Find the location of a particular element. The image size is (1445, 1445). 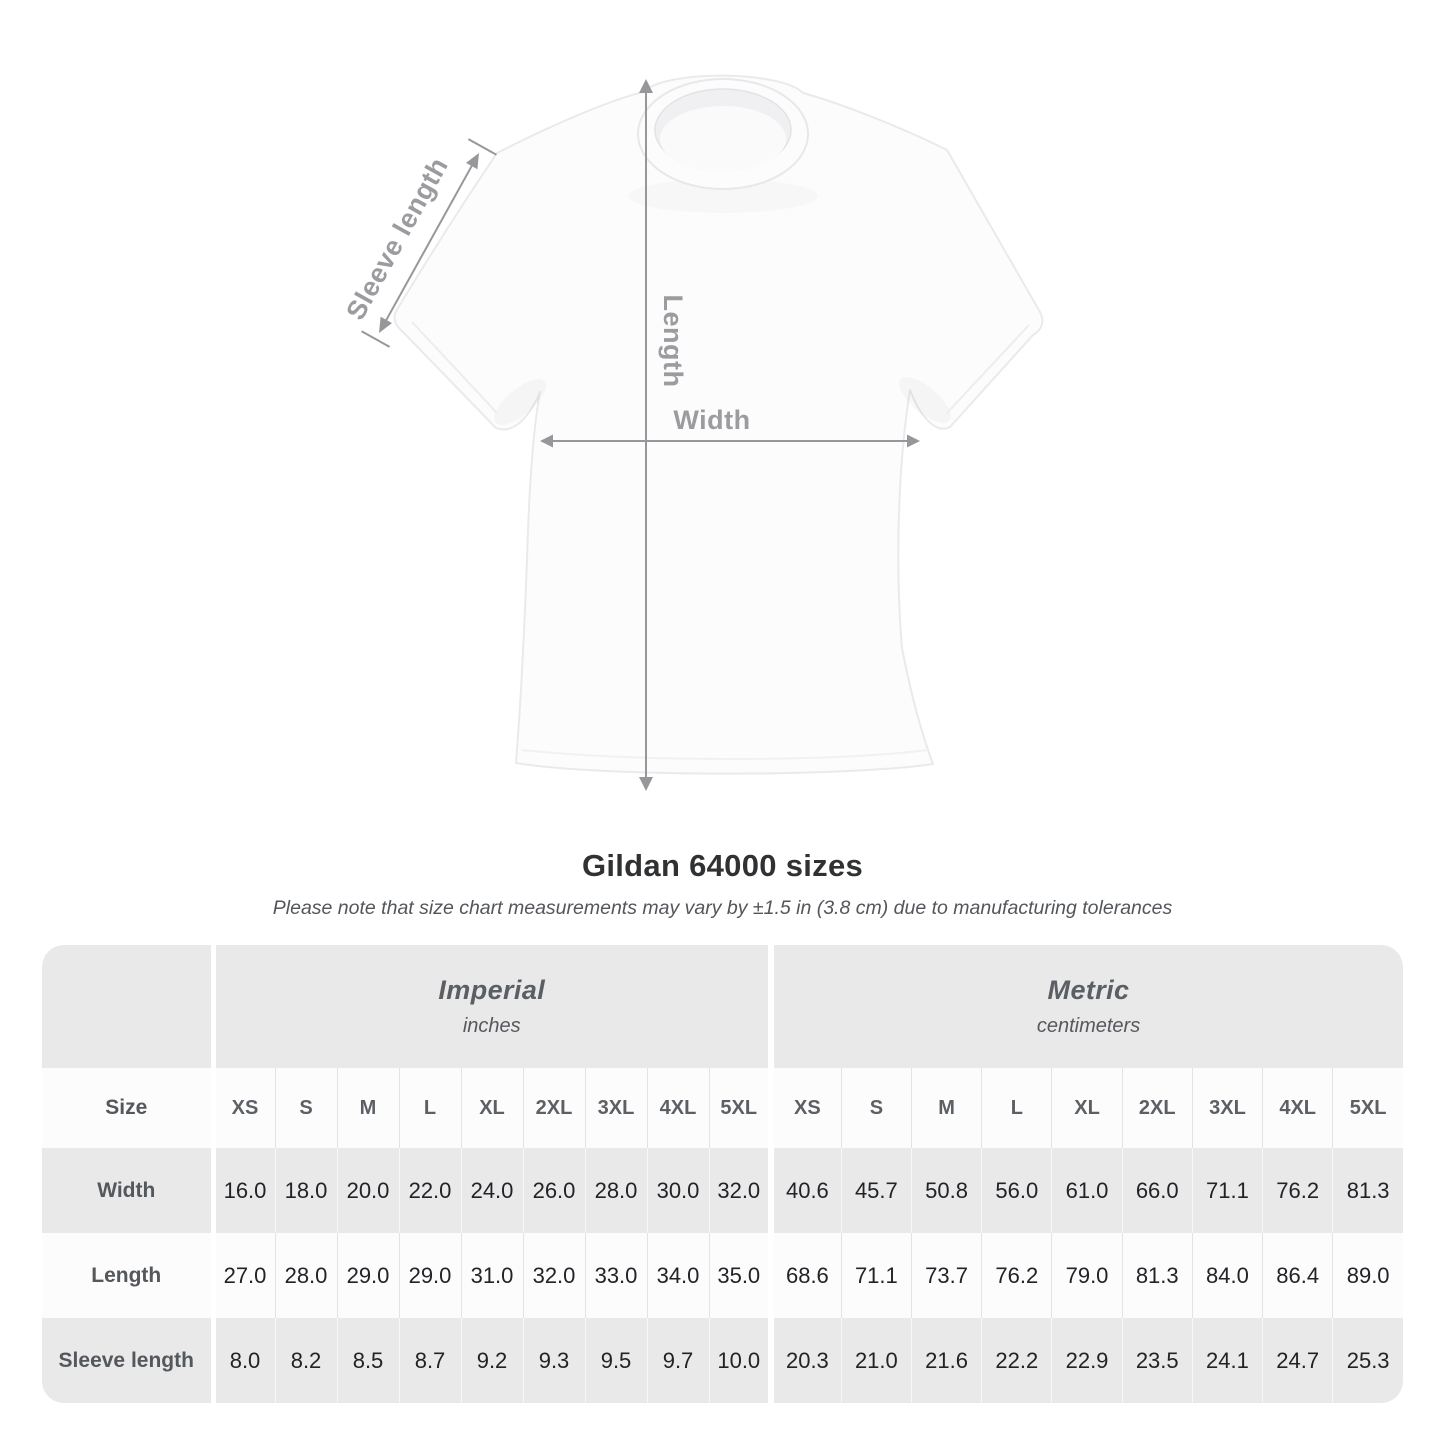

imperial-label: Imperial is located at coordinates (492, 990).